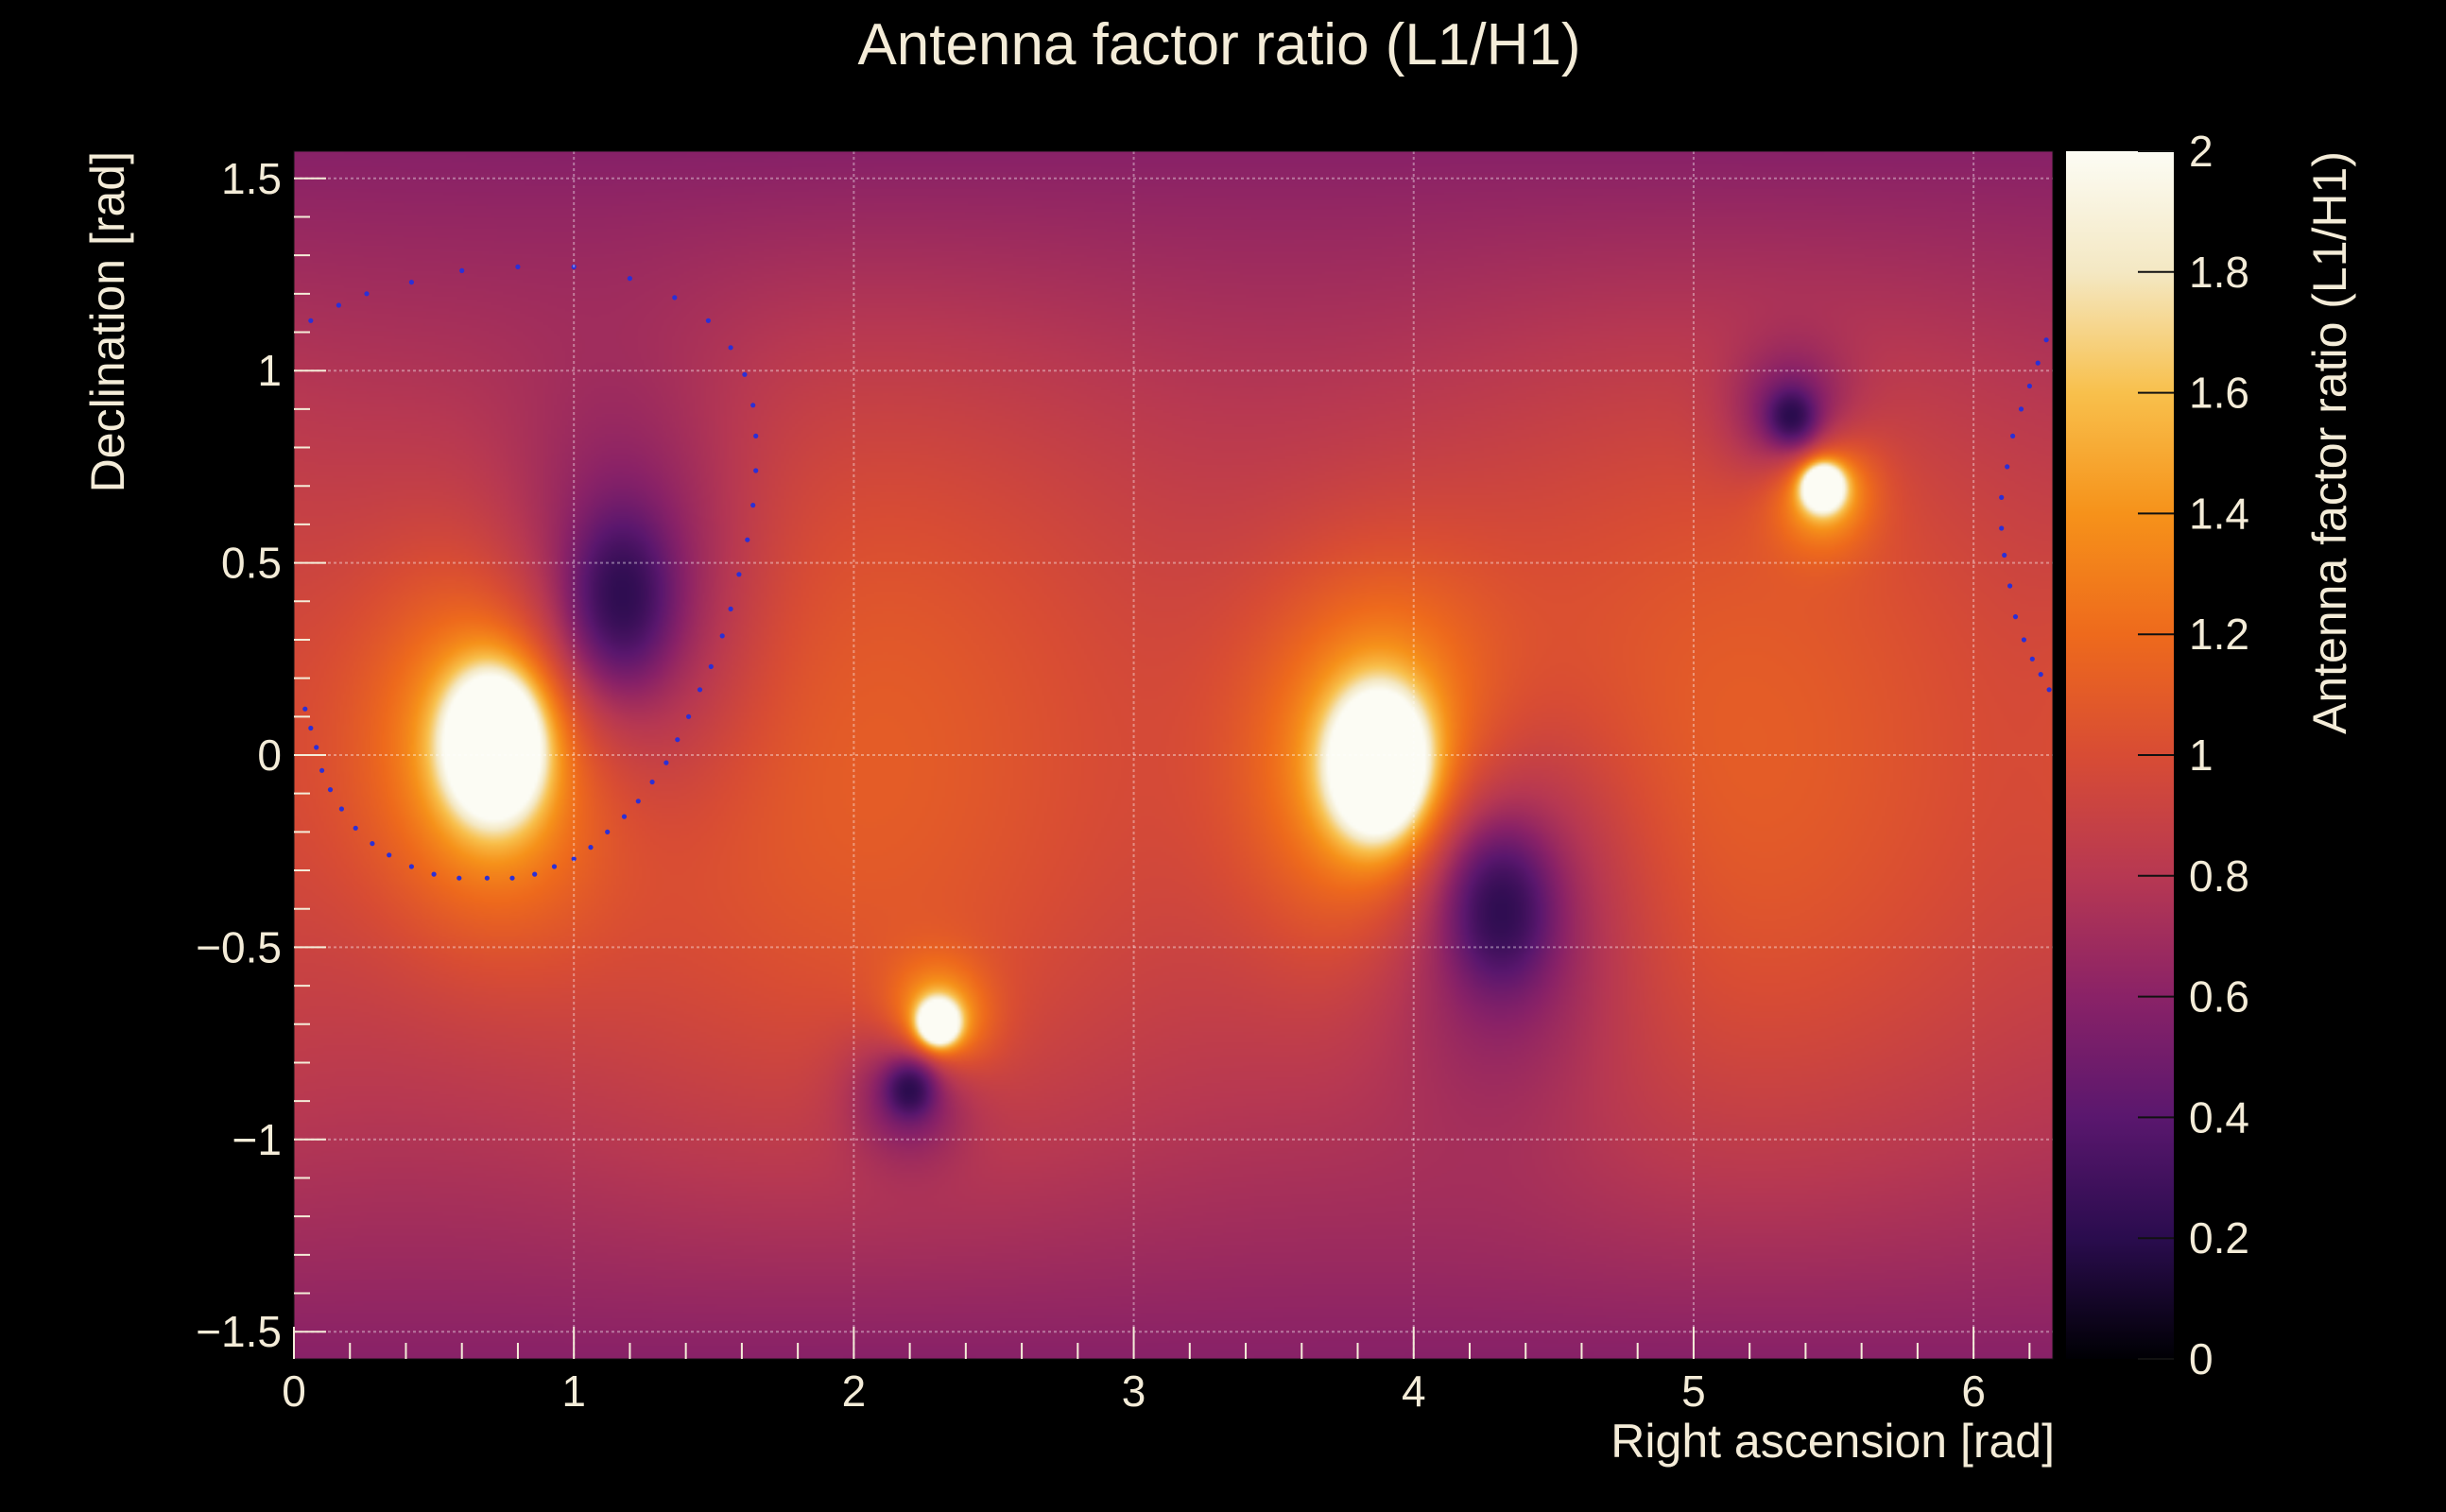 This screenshot has height=1512, width=2446. Describe the element at coordinates (573, 1391) in the screenshot. I see `x-tick-label: 1` at that location.